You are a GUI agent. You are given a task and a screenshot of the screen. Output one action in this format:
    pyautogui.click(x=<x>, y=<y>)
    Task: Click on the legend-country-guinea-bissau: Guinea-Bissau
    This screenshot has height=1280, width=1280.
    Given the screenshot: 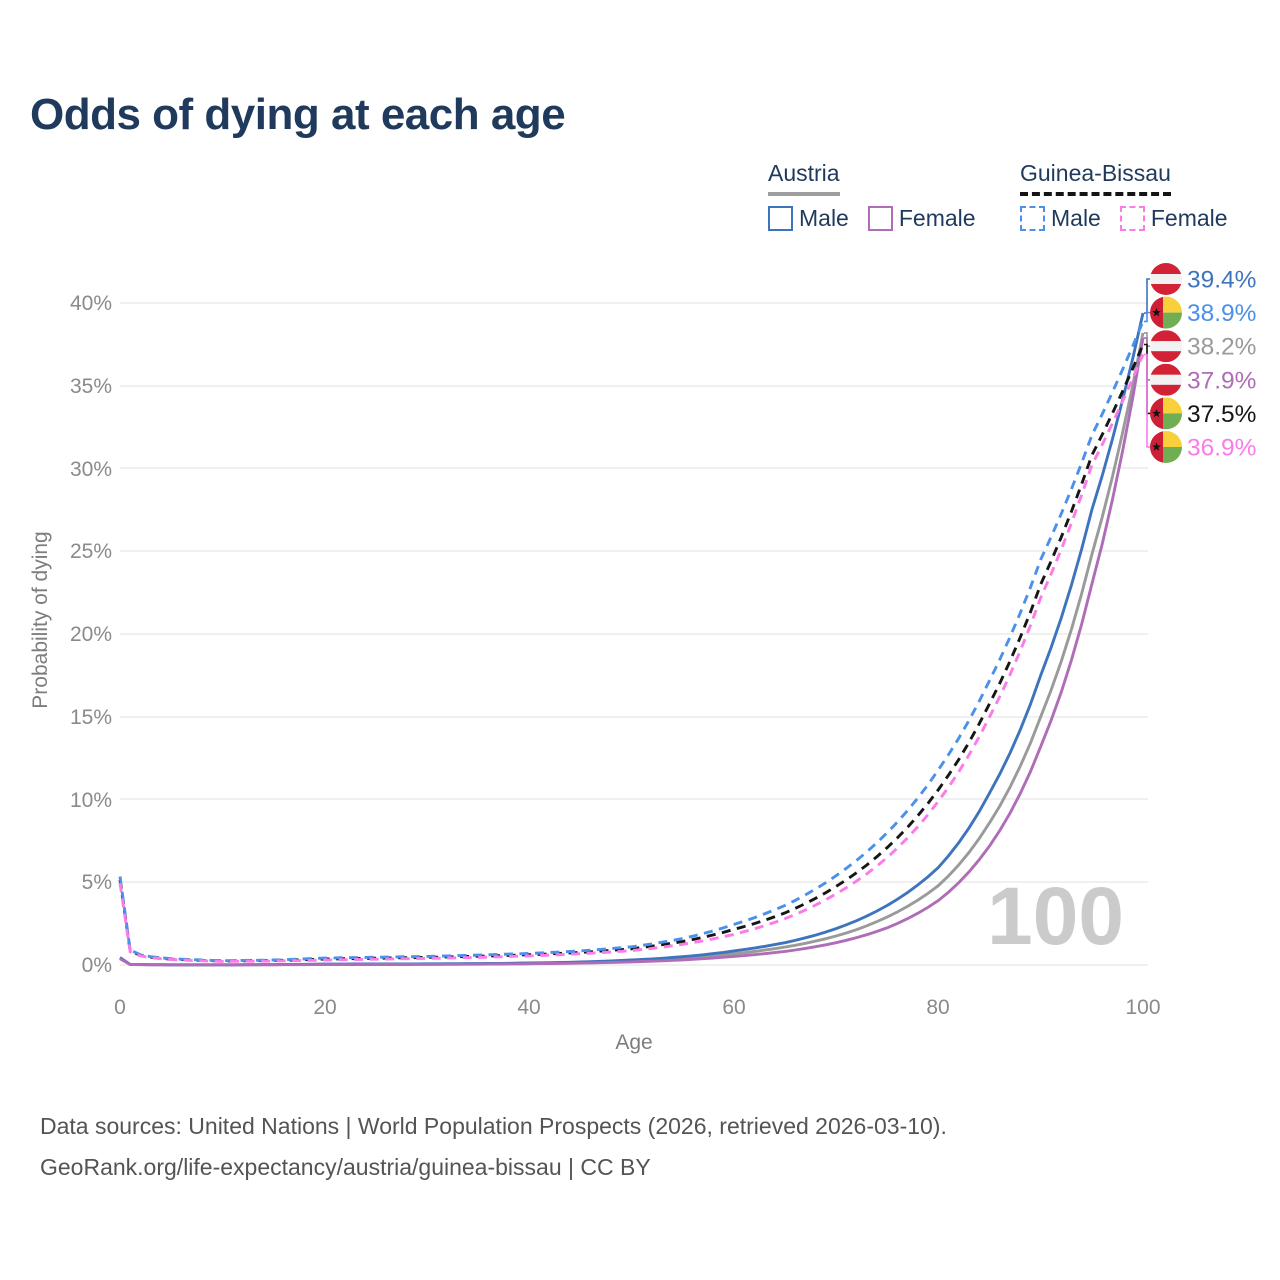 What is the action you would take?
    pyautogui.click(x=1095, y=178)
    